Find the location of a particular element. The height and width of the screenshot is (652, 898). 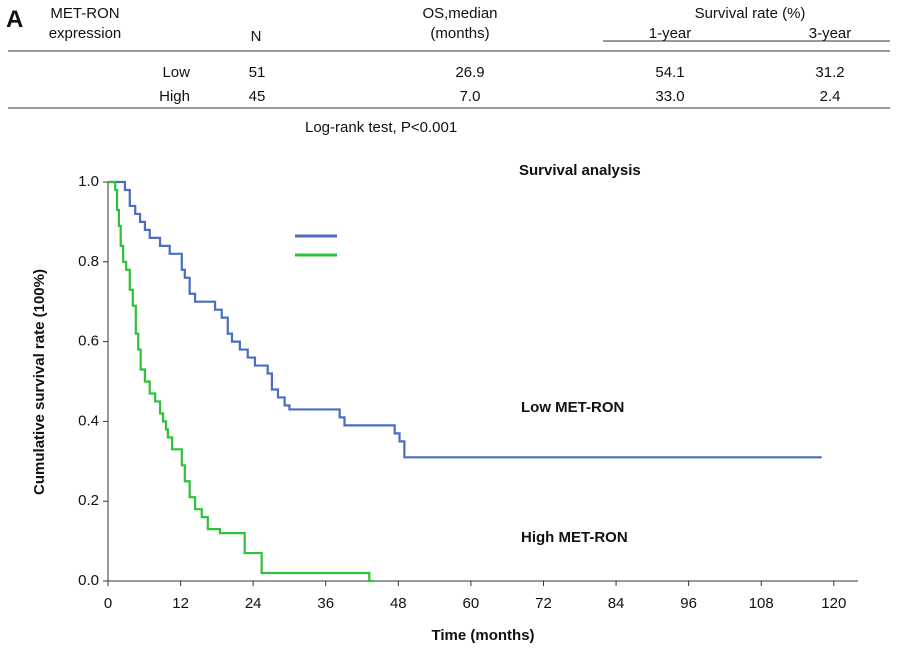

table-header: N is located at coordinates (256, 36).